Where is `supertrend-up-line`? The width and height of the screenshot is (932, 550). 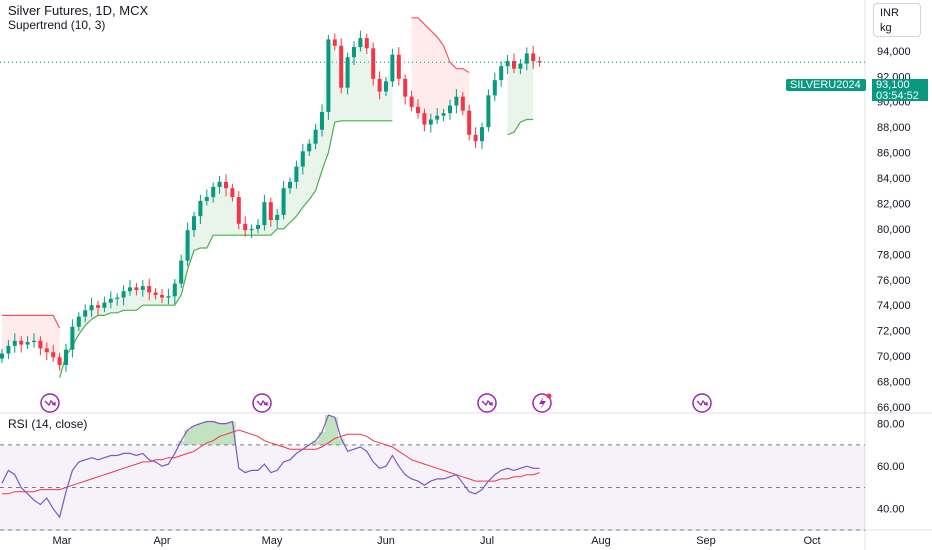 supertrend-up-line is located at coordinates (520, 127).